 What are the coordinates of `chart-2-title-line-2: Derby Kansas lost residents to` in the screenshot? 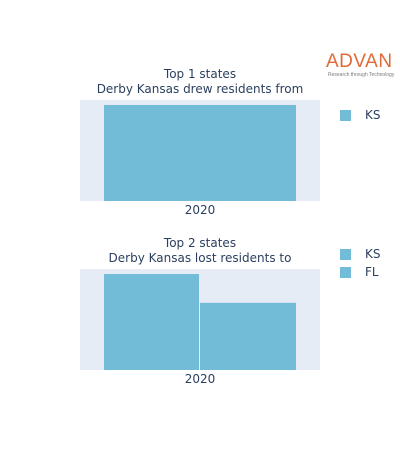 It's located at (200, 258).